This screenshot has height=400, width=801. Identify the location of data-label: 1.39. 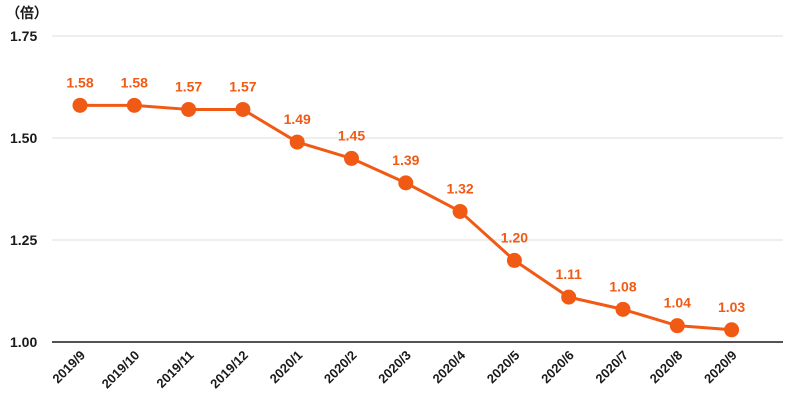
(405, 160).